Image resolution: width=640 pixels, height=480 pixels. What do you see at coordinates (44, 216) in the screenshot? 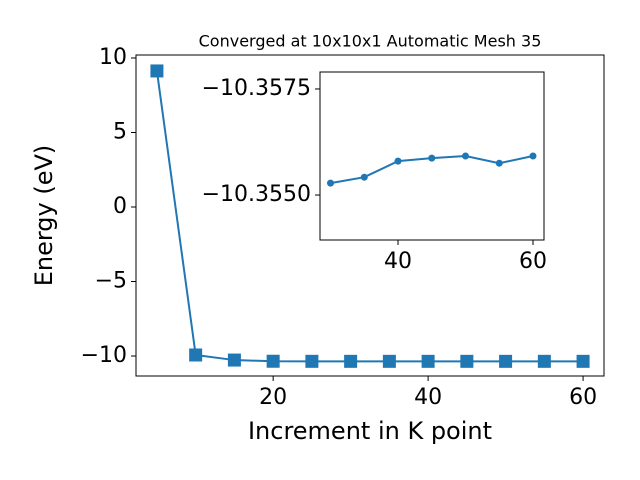
I see `y-axis-label: Energy (eV)` at bounding box center [44, 216].